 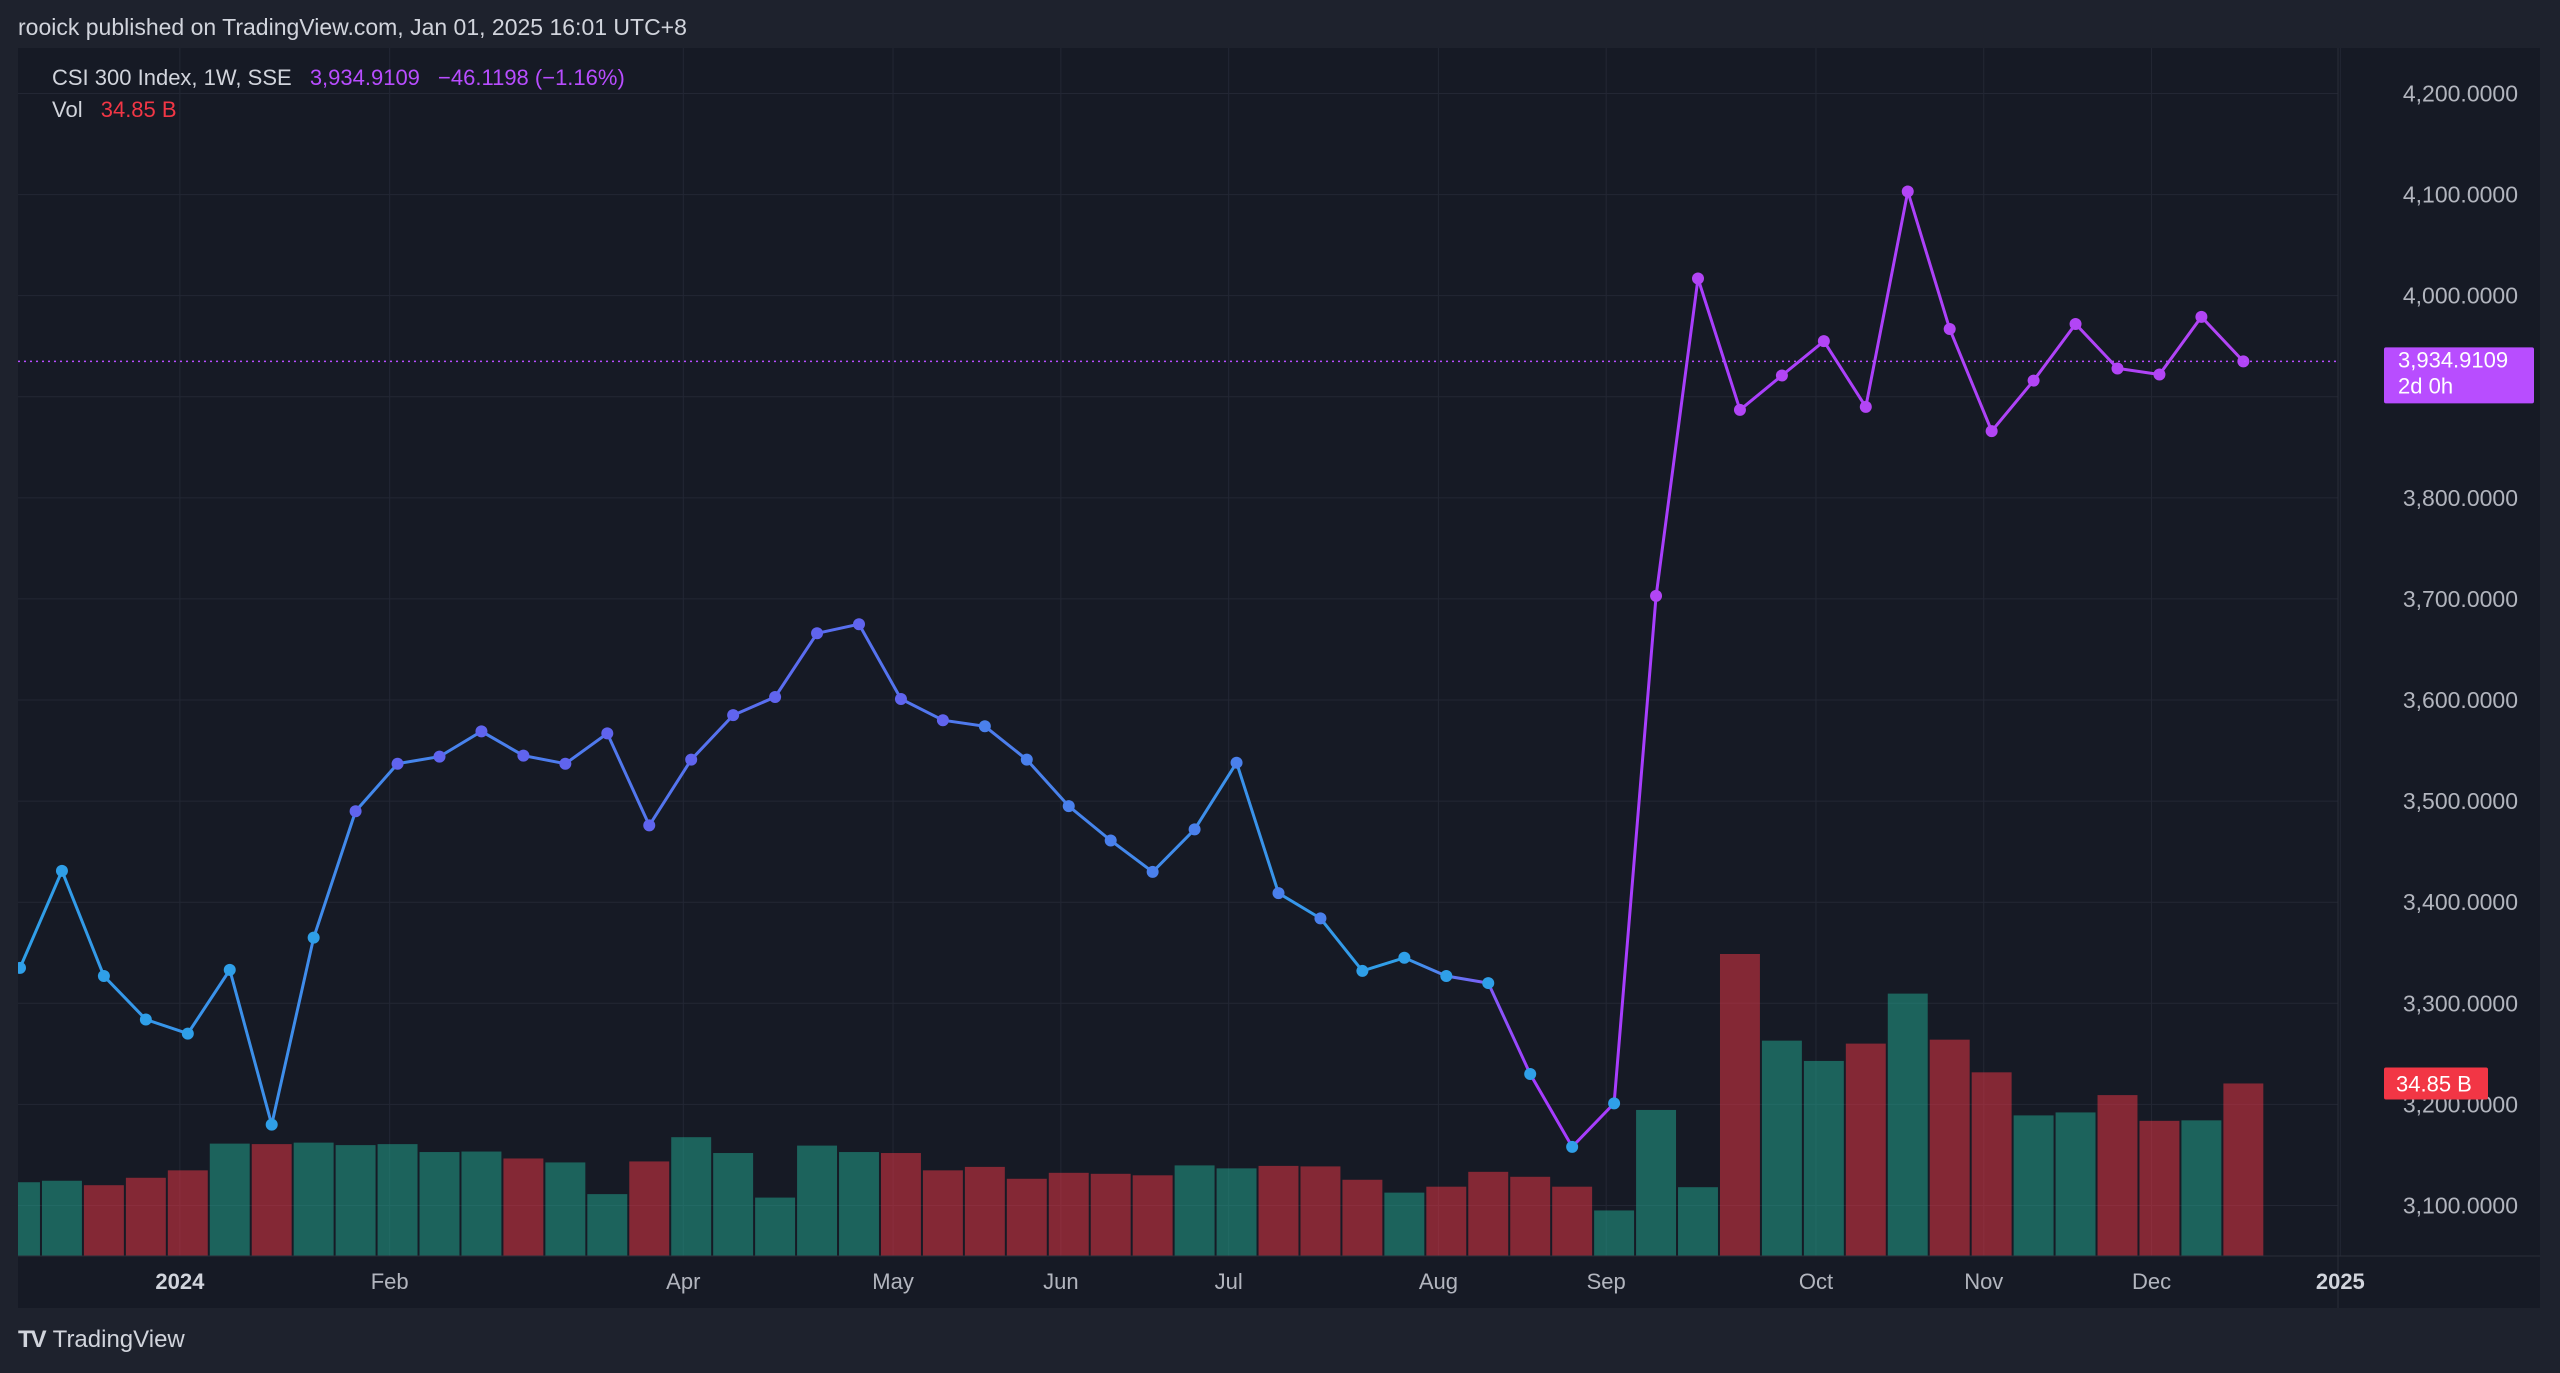 What do you see at coordinates (2460, 195) in the screenshot?
I see `y-tick-label: 4,100.0000` at bounding box center [2460, 195].